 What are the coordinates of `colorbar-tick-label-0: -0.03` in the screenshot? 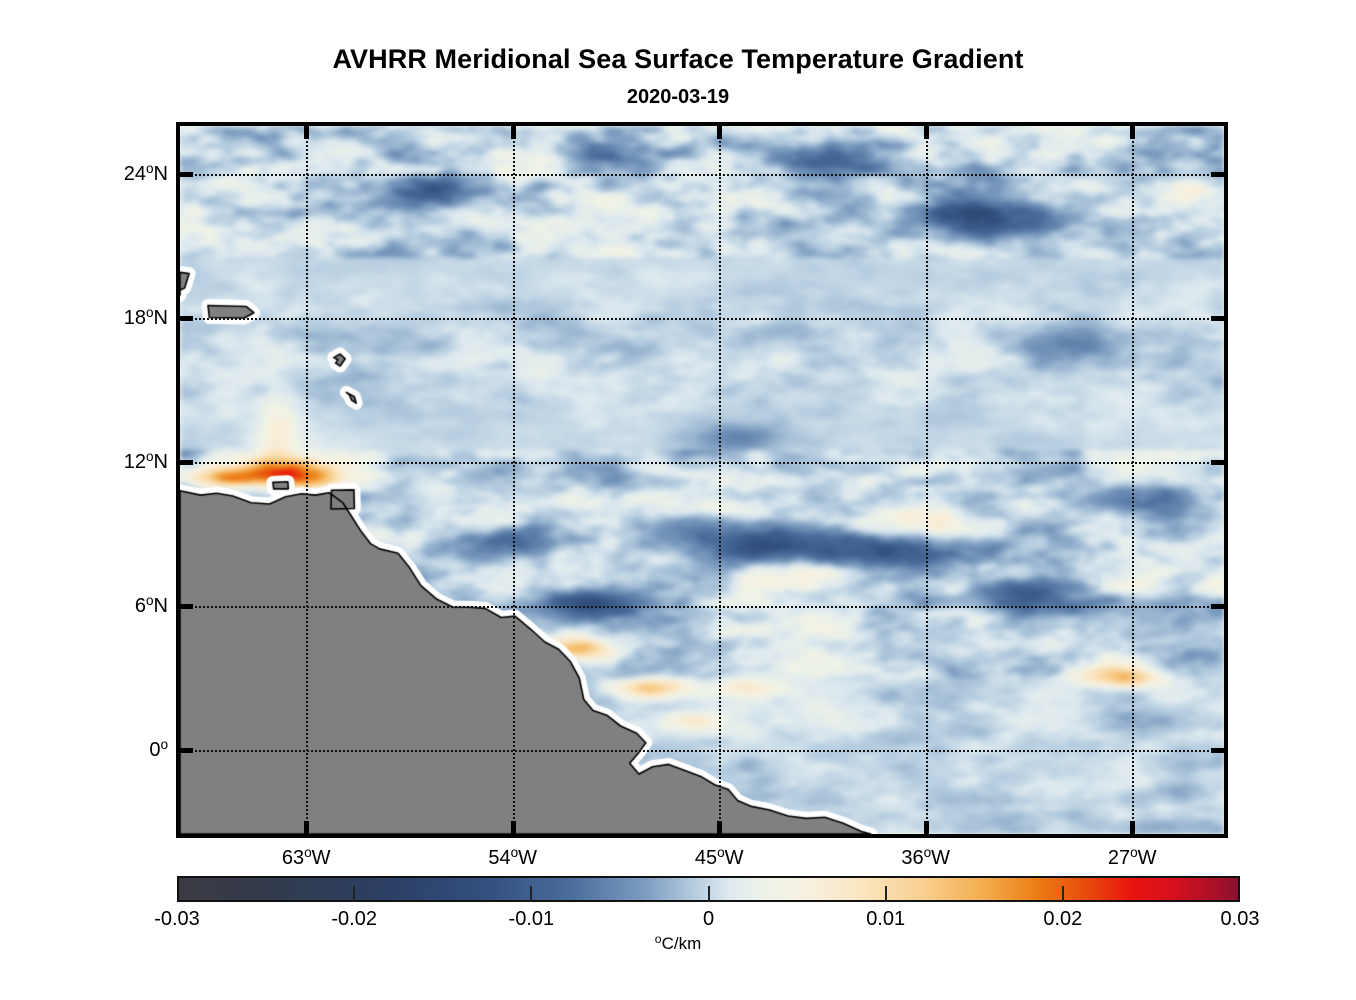 It's located at (177, 919).